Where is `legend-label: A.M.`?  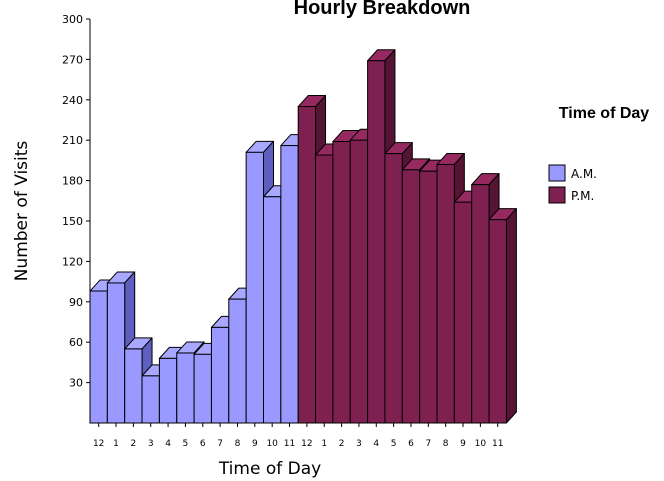 legend-label: A.M. is located at coordinates (584, 174).